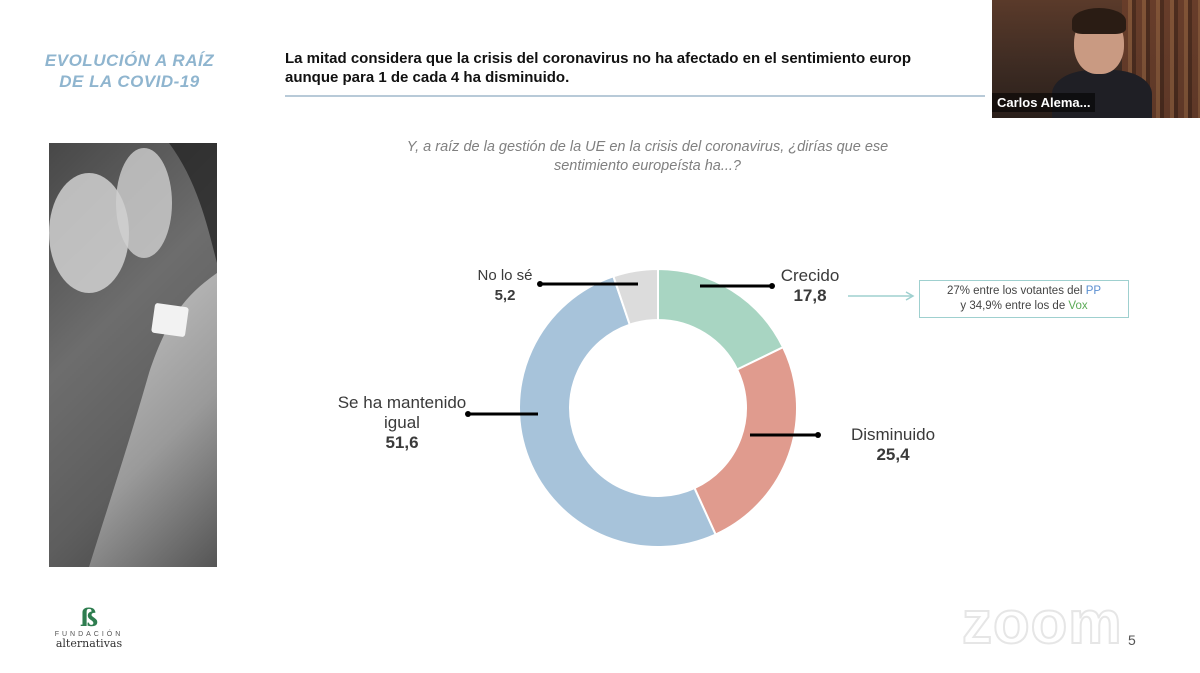 The width and height of the screenshot is (1200, 673). Describe the element at coordinates (89, 643) in the screenshot. I see `logo-line2: alternativas` at that location.